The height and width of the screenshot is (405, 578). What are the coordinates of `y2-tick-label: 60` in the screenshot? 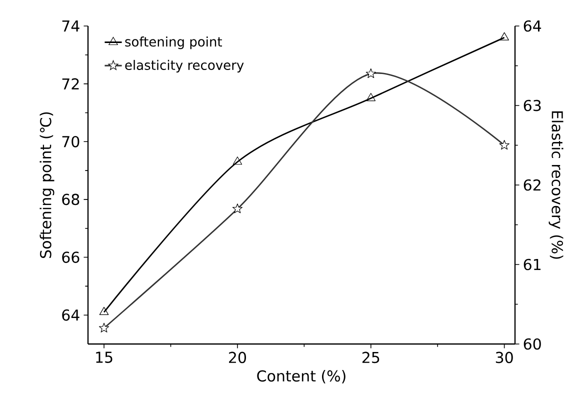 It's located at (532, 344).